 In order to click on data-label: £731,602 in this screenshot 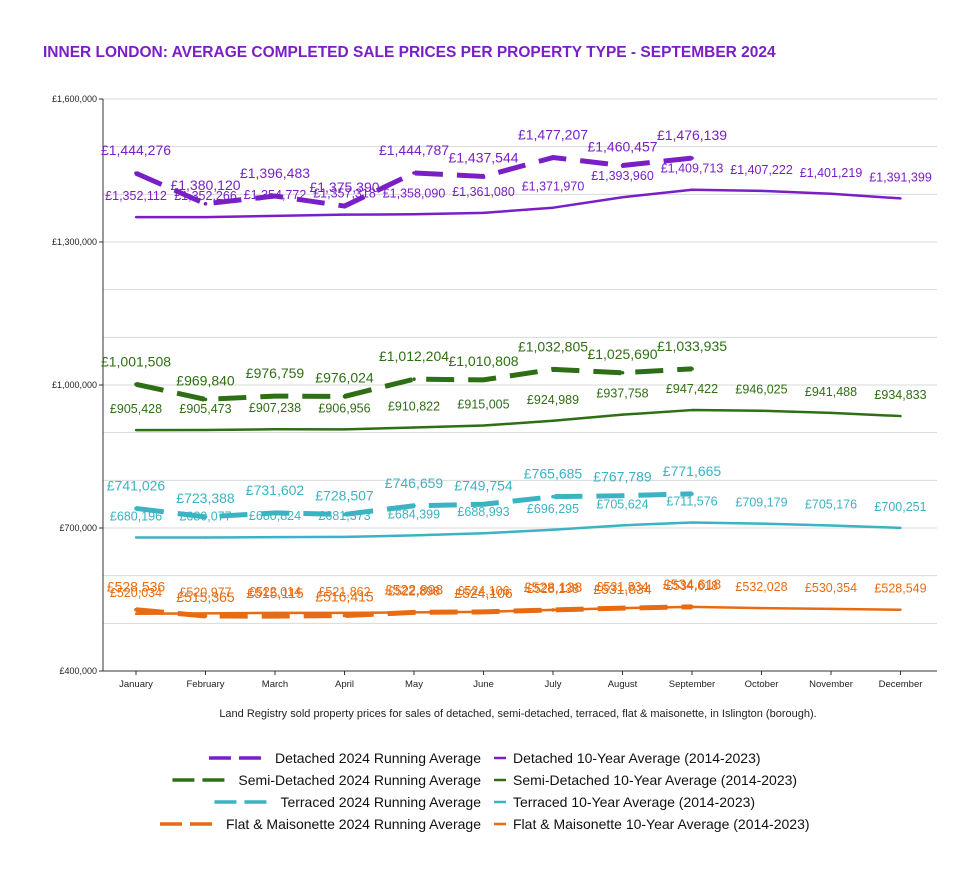, I will do `click(275, 490)`.